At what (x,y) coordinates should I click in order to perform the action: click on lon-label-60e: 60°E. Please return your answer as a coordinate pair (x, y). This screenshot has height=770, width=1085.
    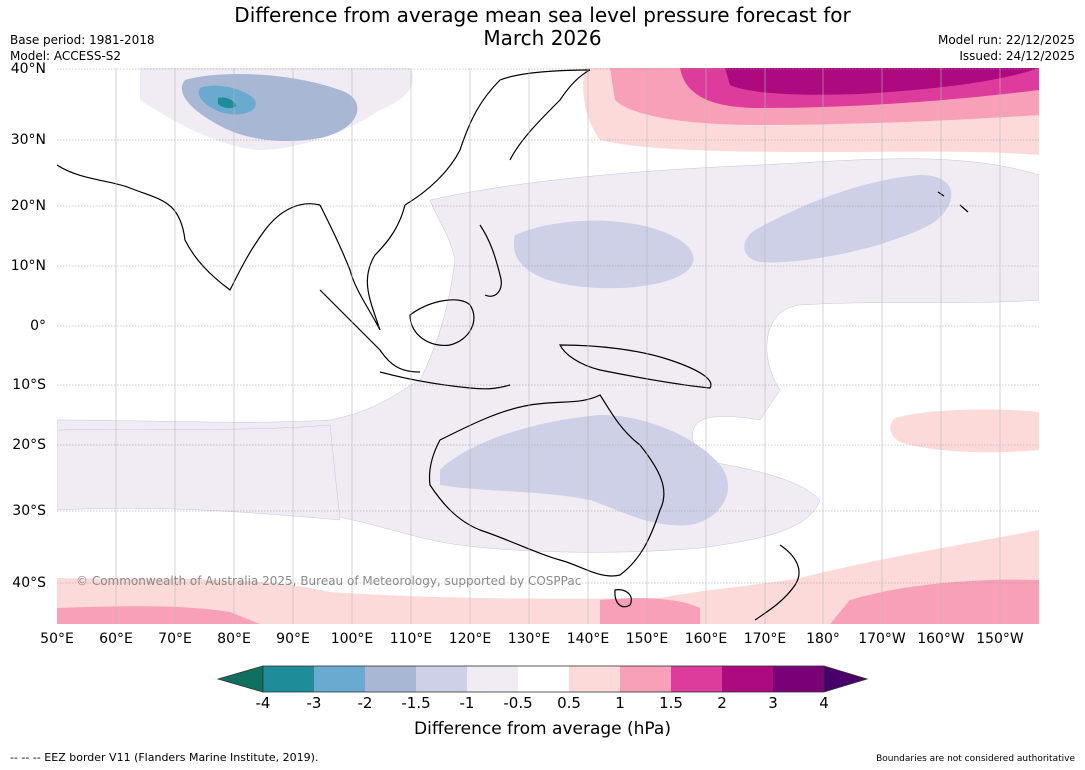
    Looking at the image, I should click on (116, 639).